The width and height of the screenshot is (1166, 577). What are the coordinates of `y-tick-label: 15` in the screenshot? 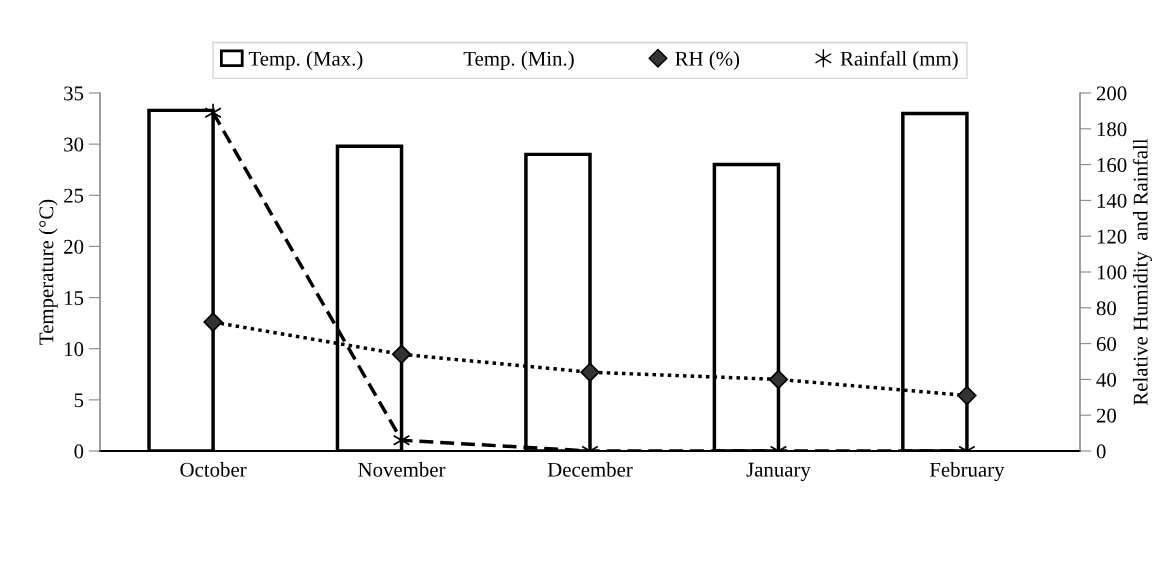 It's located at (74, 298).